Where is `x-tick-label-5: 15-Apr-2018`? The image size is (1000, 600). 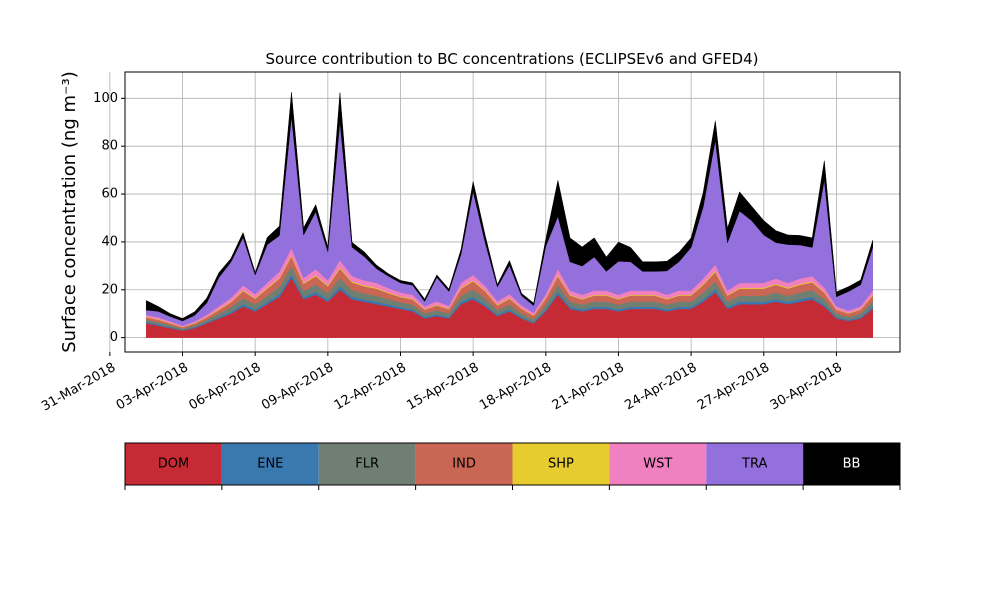
x-tick-label-5: 15-Apr-2018 is located at coordinates (442, 386).